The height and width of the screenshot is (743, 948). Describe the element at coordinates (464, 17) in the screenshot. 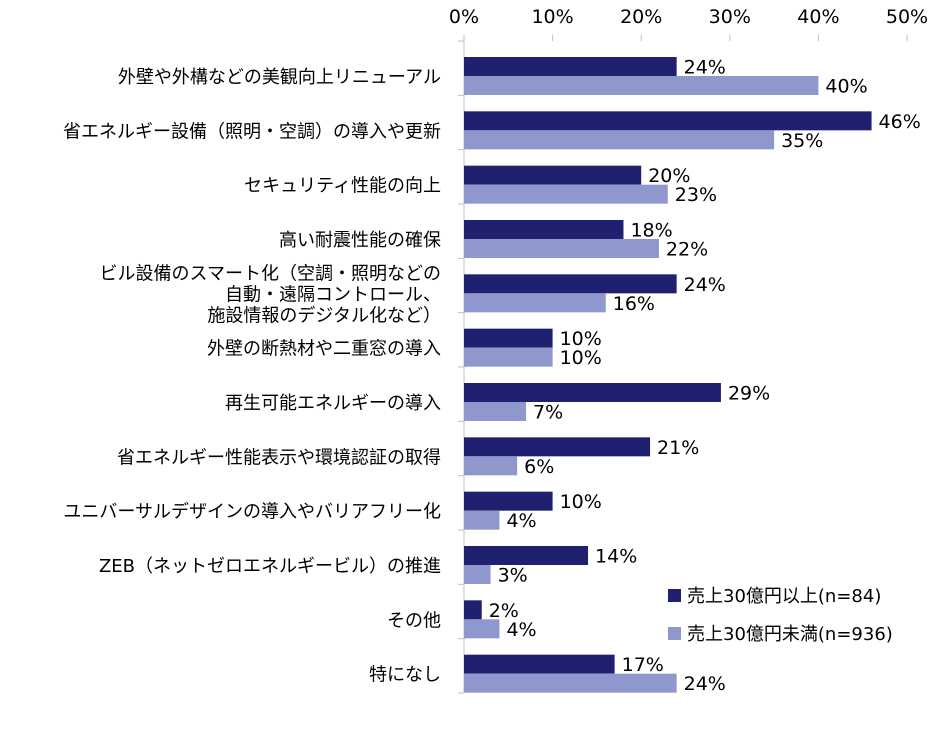

I see `x-tick-label: 0%` at that location.